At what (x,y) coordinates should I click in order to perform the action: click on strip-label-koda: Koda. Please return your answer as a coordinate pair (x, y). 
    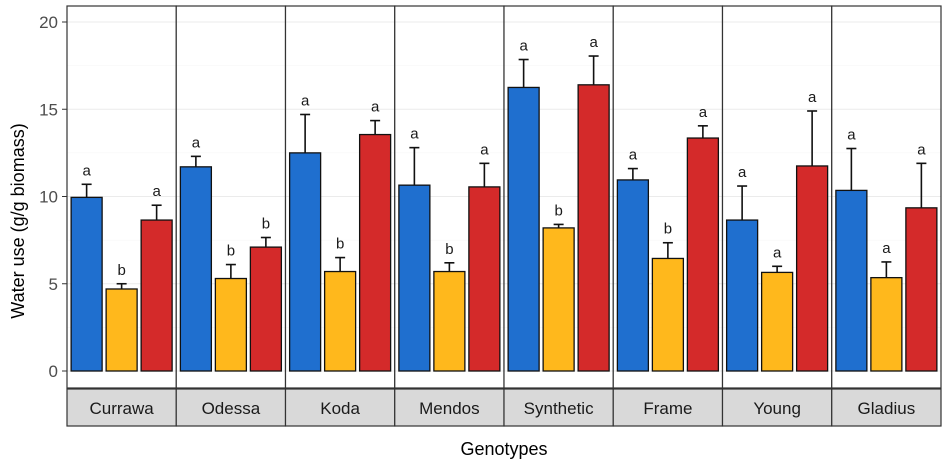
    Looking at the image, I should click on (340, 408).